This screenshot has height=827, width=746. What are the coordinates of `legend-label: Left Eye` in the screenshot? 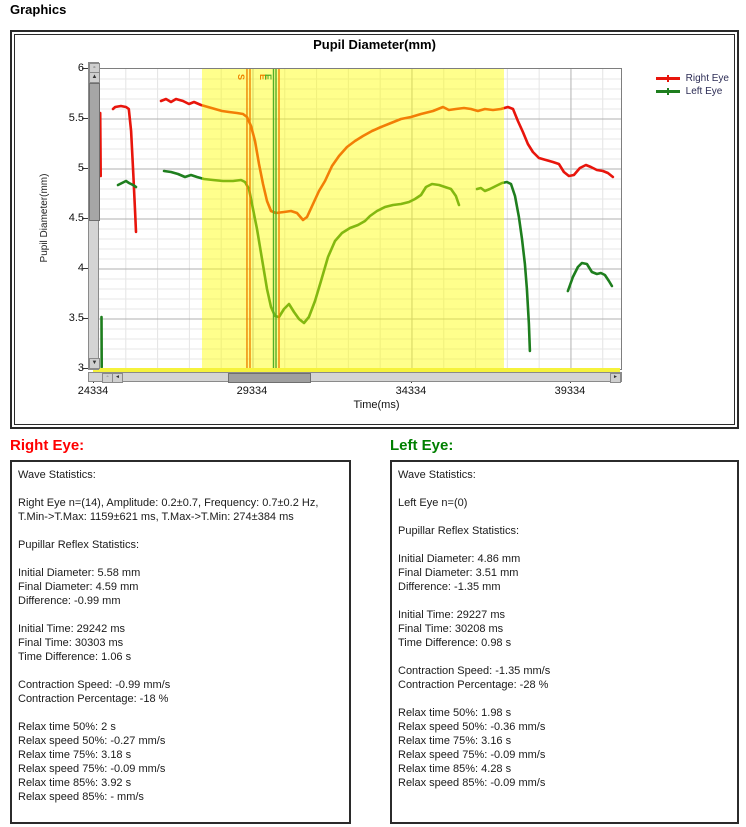 It's located at (704, 91).